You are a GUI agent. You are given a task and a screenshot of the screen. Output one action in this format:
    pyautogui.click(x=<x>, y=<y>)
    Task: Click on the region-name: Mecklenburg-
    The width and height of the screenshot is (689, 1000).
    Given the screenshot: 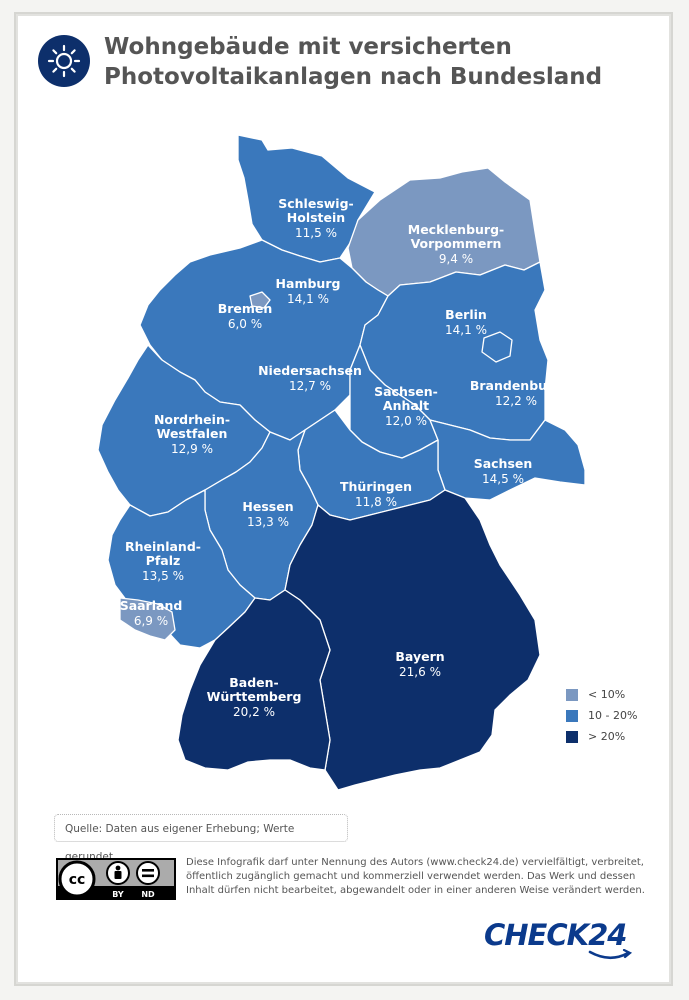 What is the action you would take?
    pyautogui.click(x=456, y=229)
    